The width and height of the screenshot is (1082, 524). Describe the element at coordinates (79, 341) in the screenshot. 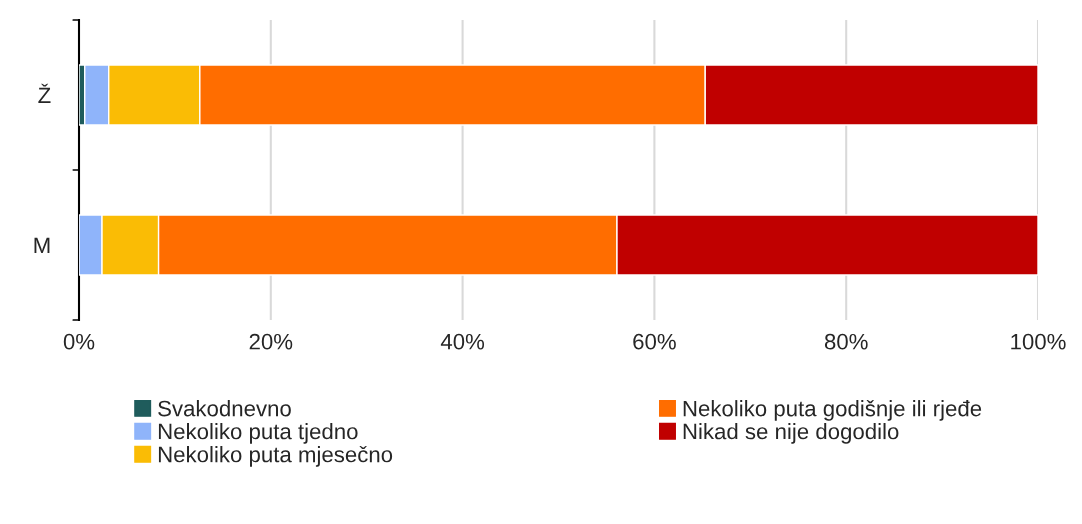

I see `x-tick-label: 0%` at that location.